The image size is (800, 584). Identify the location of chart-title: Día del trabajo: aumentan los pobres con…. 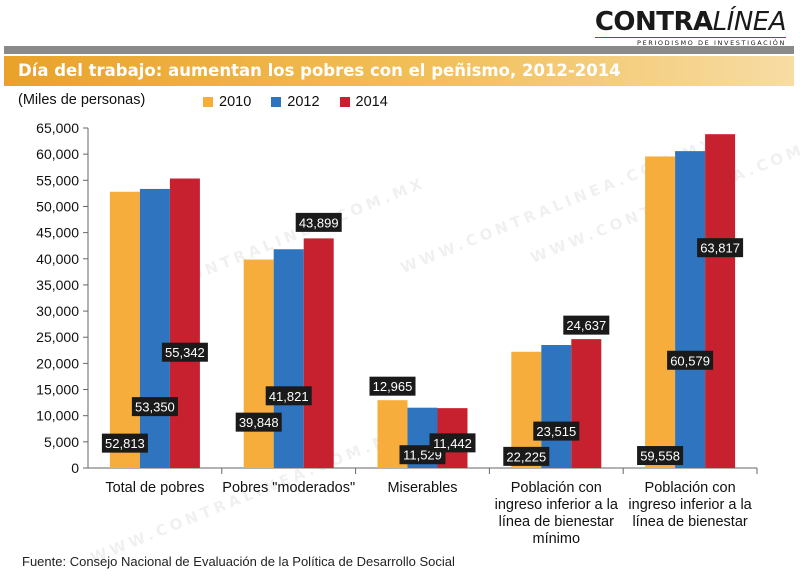
(319, 70).